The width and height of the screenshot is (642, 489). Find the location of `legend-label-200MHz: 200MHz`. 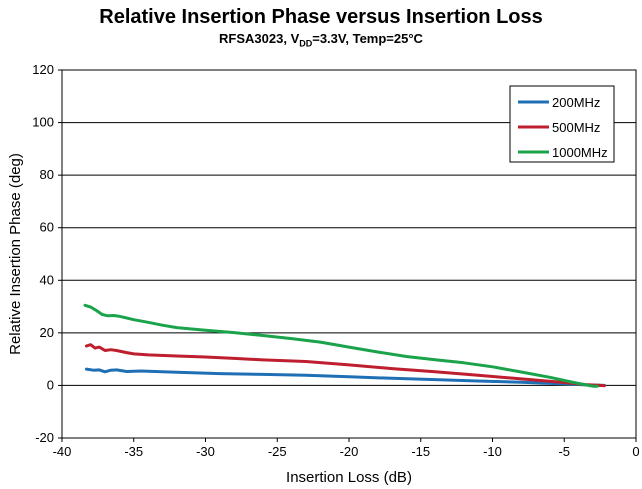

legend-label-200MHz: 200MHz is located at coordinates (576, 102).